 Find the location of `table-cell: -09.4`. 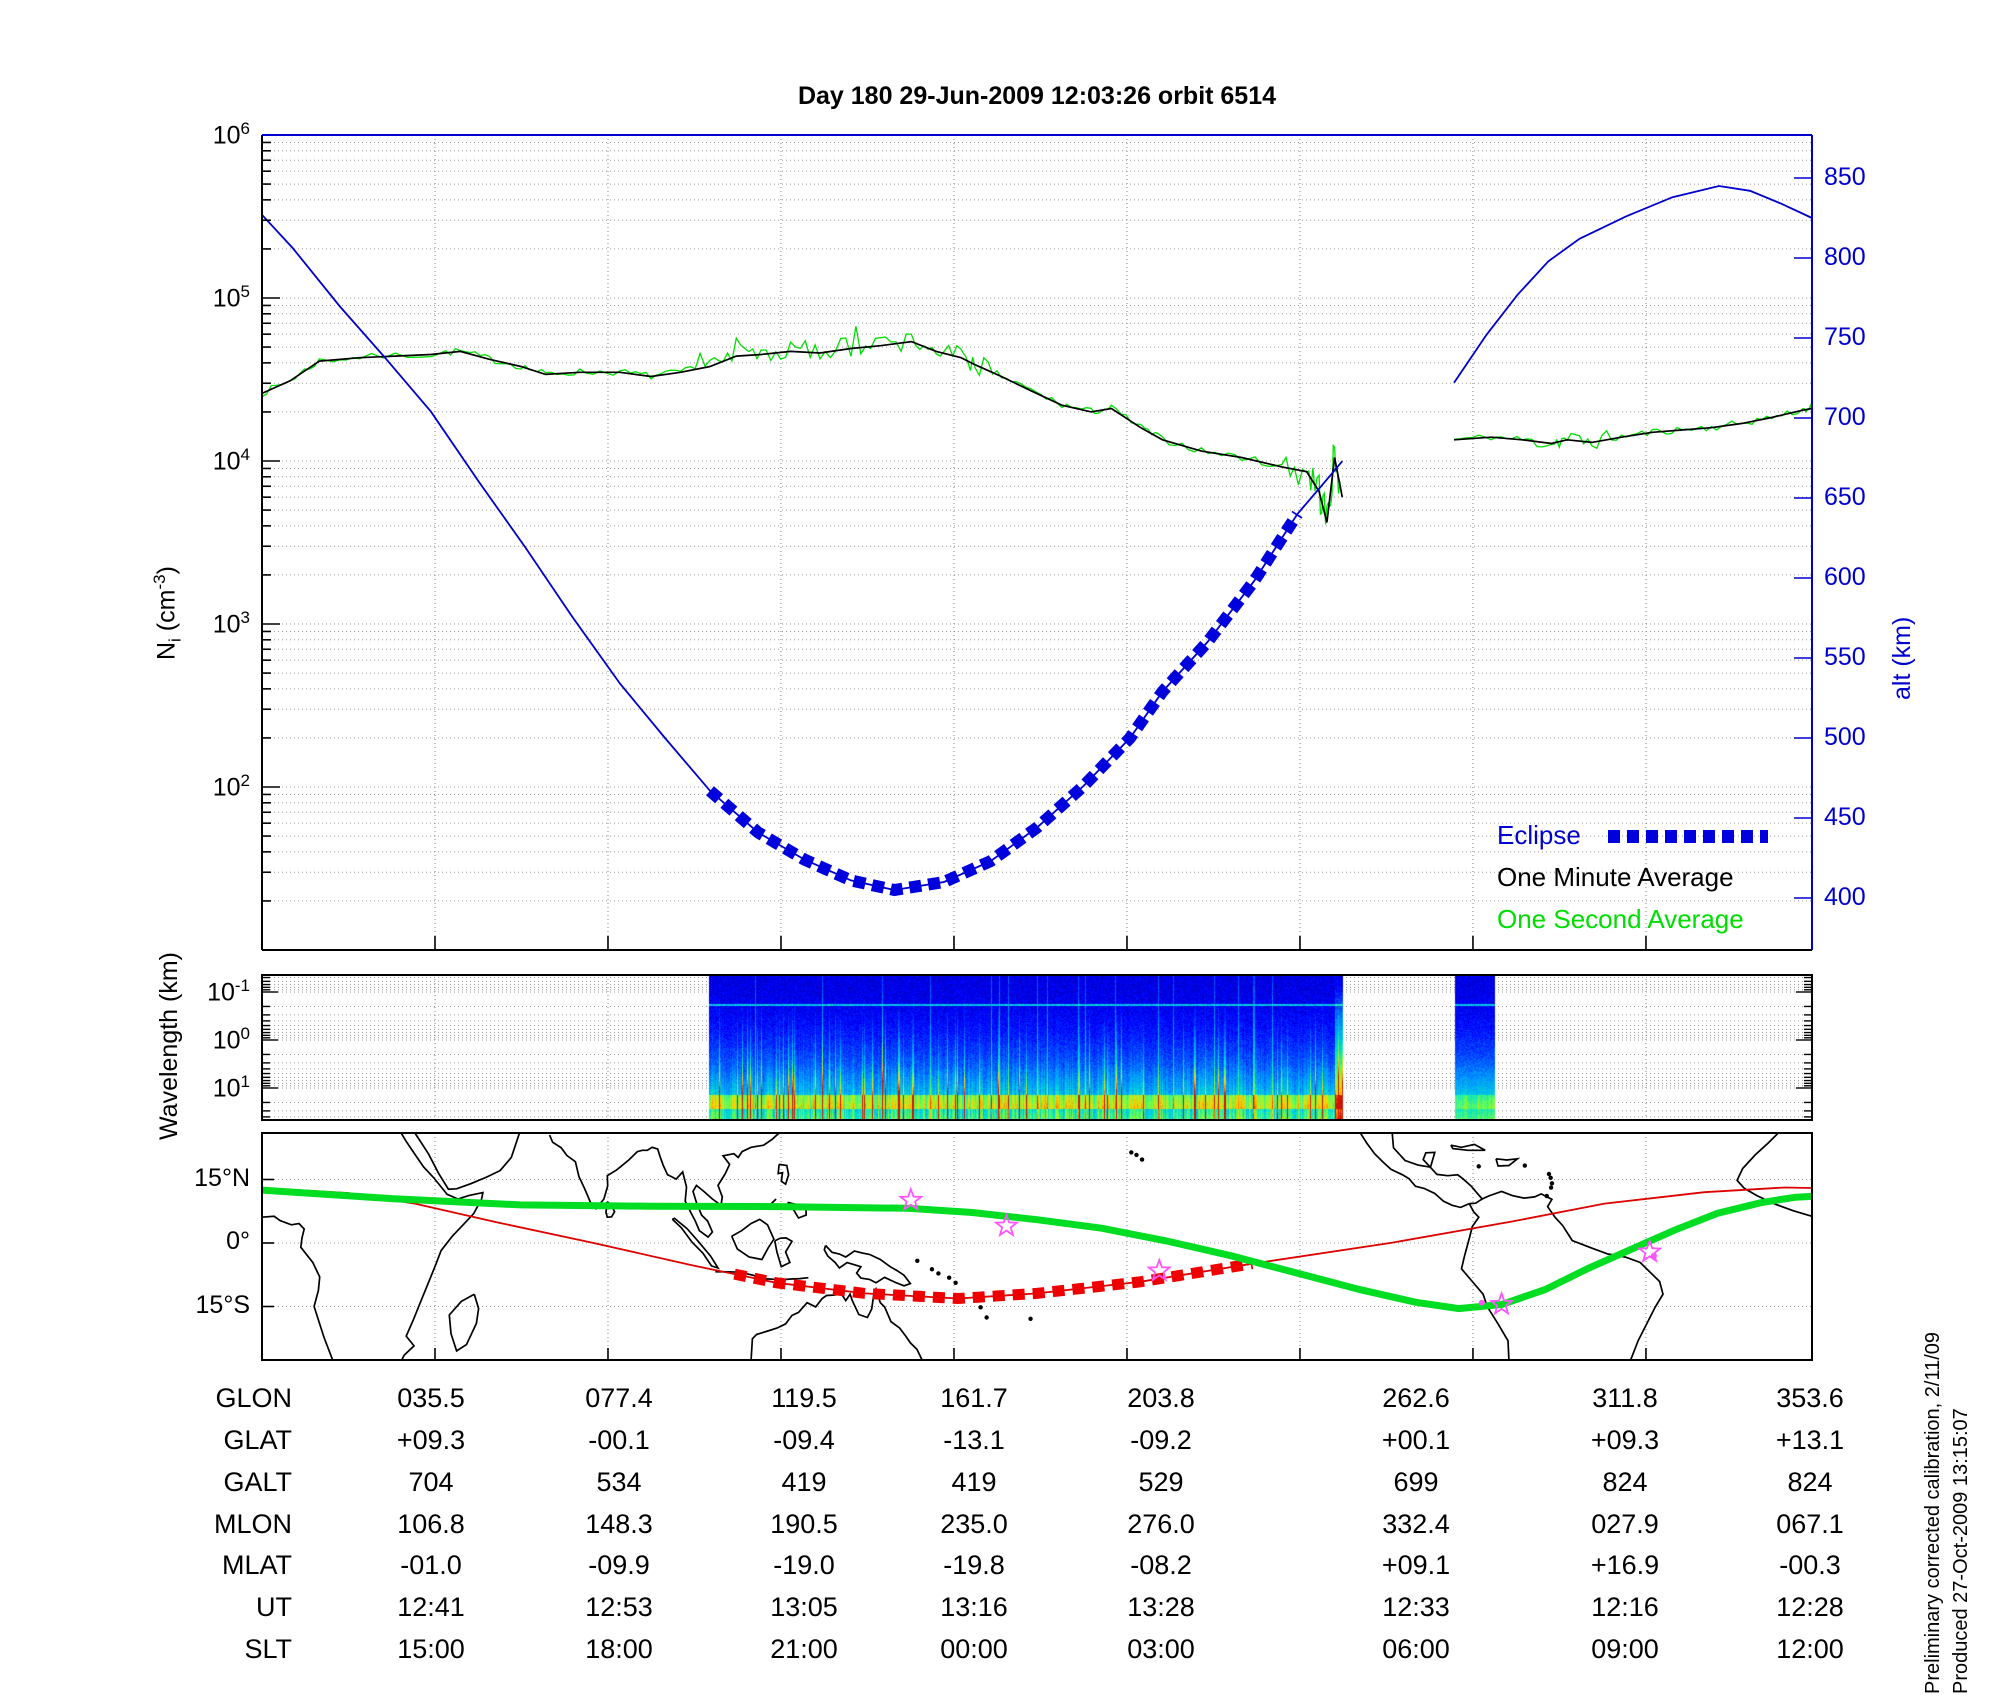

table-cell: -09.4 is located at coordinates (804, 1440).